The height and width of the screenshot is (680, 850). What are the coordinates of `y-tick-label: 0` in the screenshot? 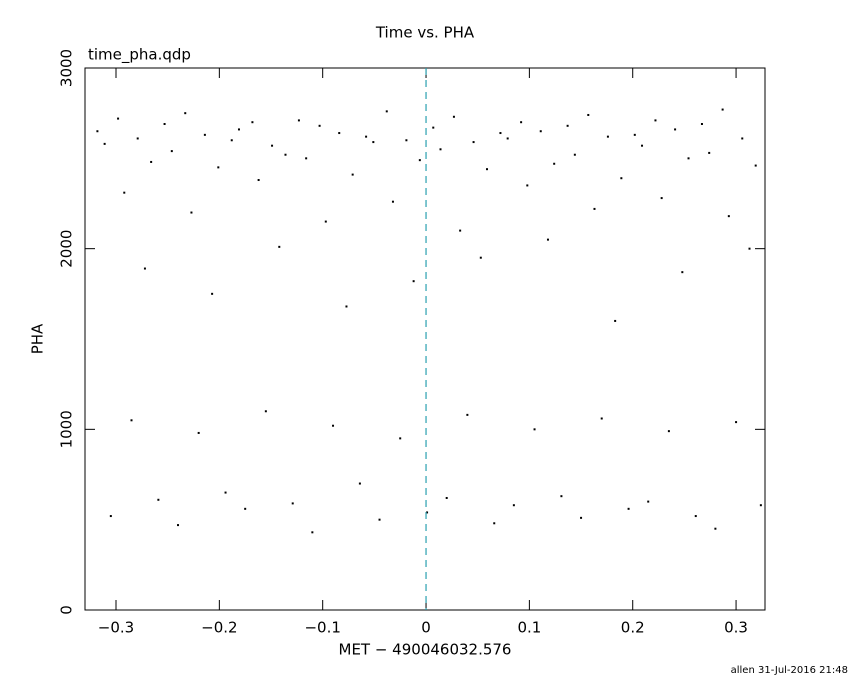 It's located at (67, 610).